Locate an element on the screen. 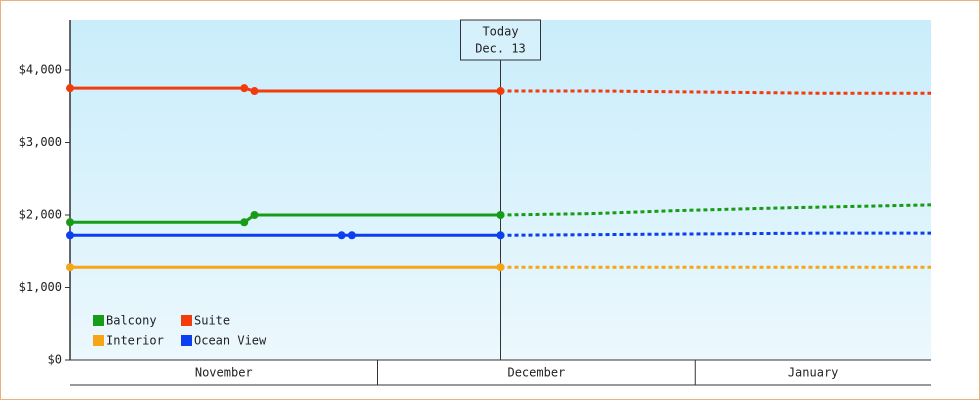 This screenshot has height=400, width=980. x-band-label: January is located at coordinates (813, 373).